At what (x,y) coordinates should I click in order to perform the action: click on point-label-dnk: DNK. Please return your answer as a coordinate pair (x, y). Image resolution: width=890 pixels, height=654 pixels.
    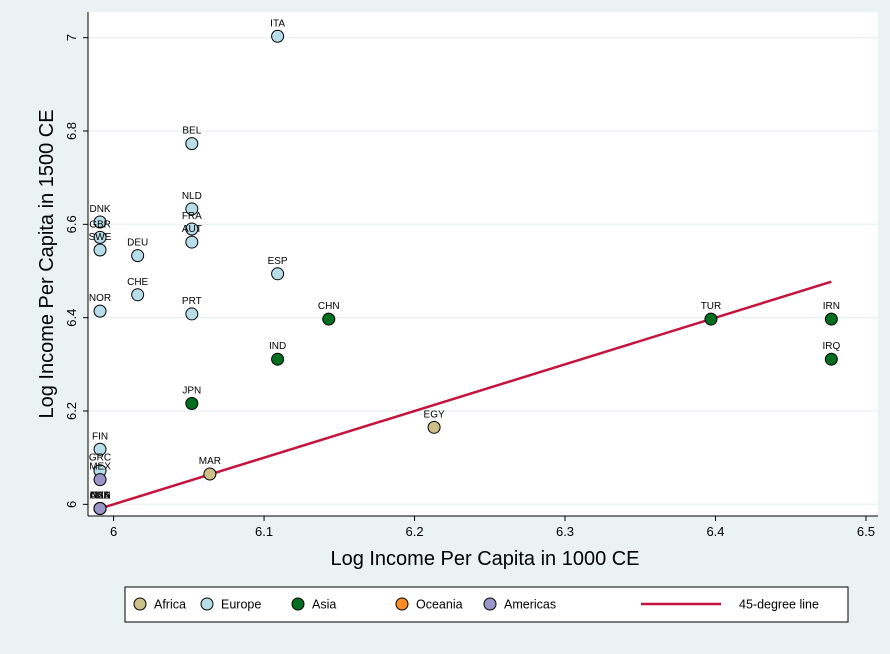
    Looking at the image, I should click on (99, 209).